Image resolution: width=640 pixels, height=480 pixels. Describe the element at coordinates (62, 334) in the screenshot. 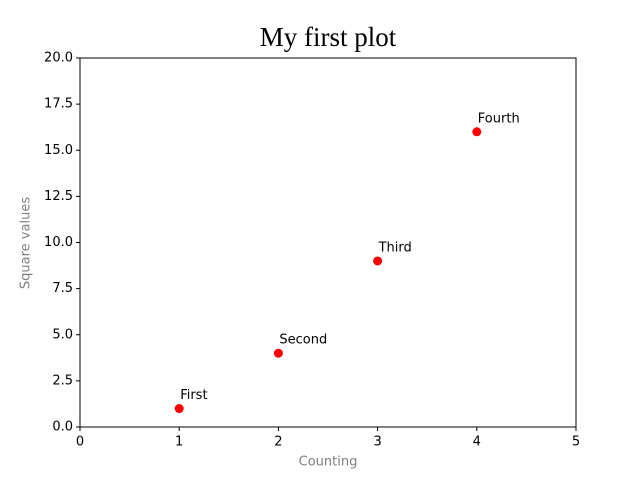

I see `y-tick-label: 5.0` at that location.